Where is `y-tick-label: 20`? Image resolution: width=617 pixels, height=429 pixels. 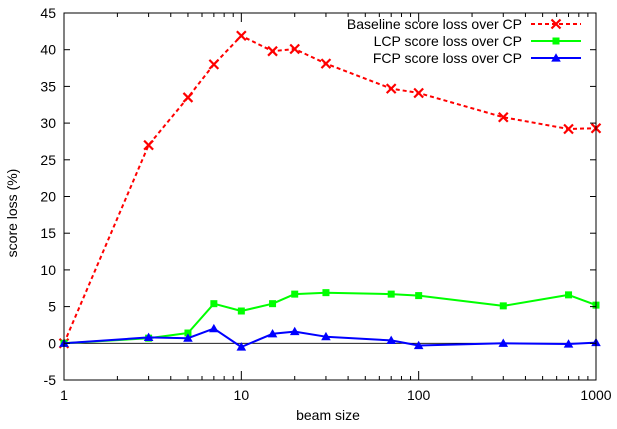 y-tick-label: 20 is located at coordinates (48, 197).